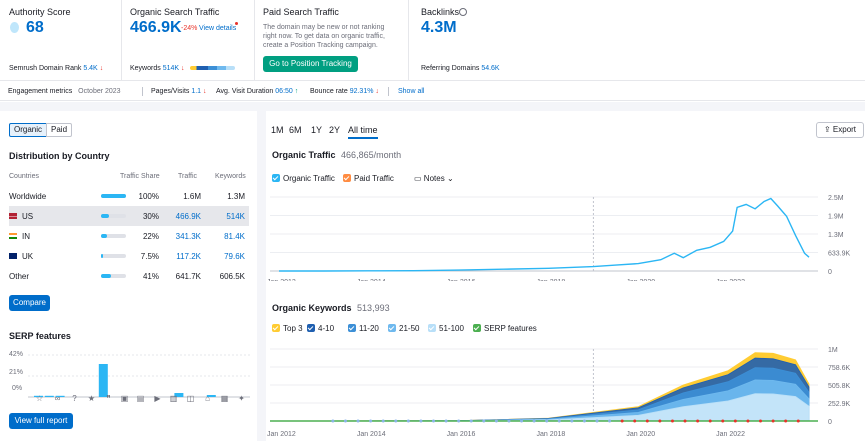  I want to click on paid-label: Paid Search Traffic, so click(301, 12).